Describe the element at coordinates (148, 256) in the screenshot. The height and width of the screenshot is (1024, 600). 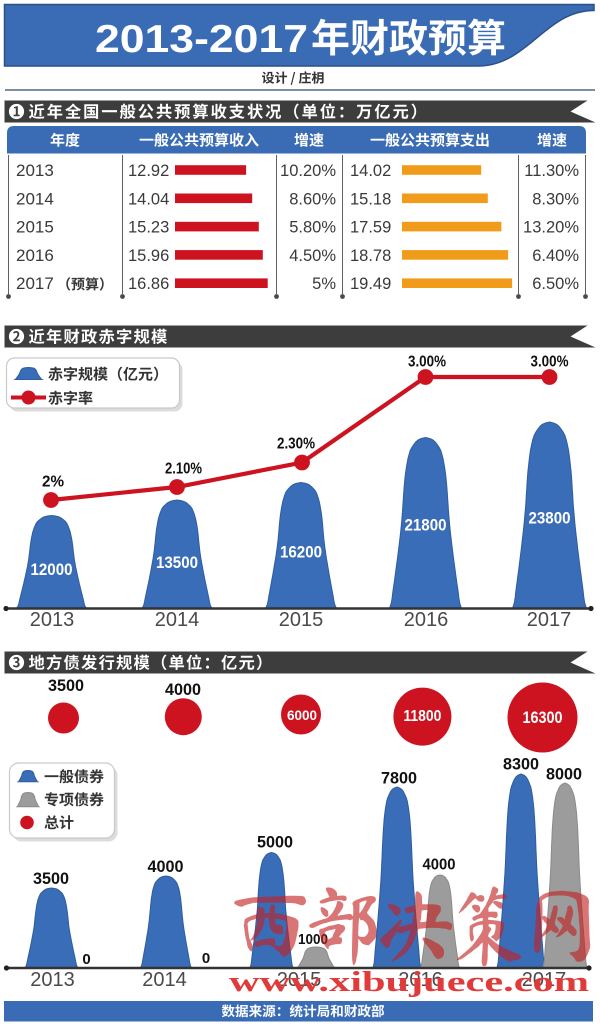
I see `svg-text: 15.96` at that location.